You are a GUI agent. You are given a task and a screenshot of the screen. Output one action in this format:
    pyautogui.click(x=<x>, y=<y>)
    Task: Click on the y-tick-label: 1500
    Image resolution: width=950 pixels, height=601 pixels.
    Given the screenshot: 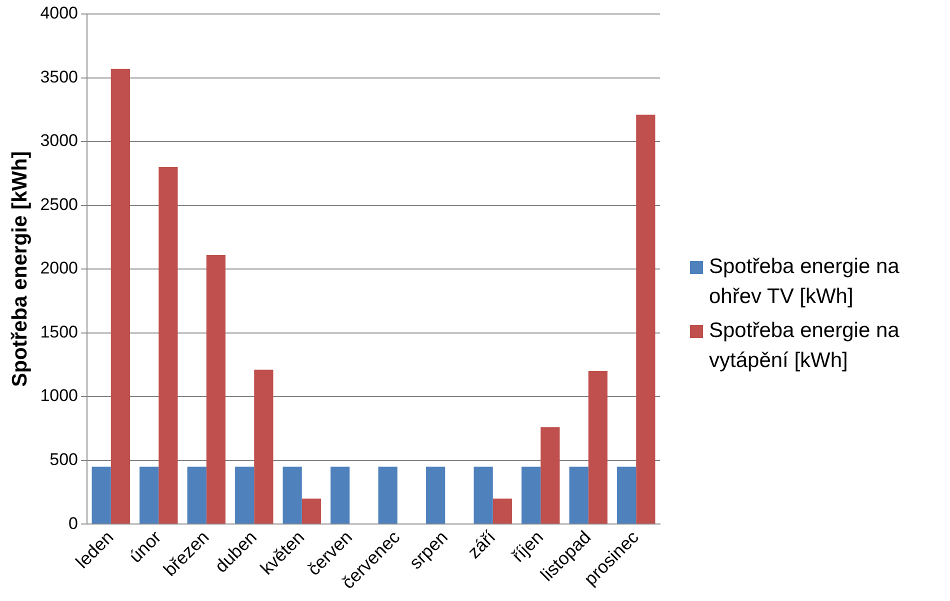 What is the action you would take?
    pyautogui.click(x=59, y=332)
    